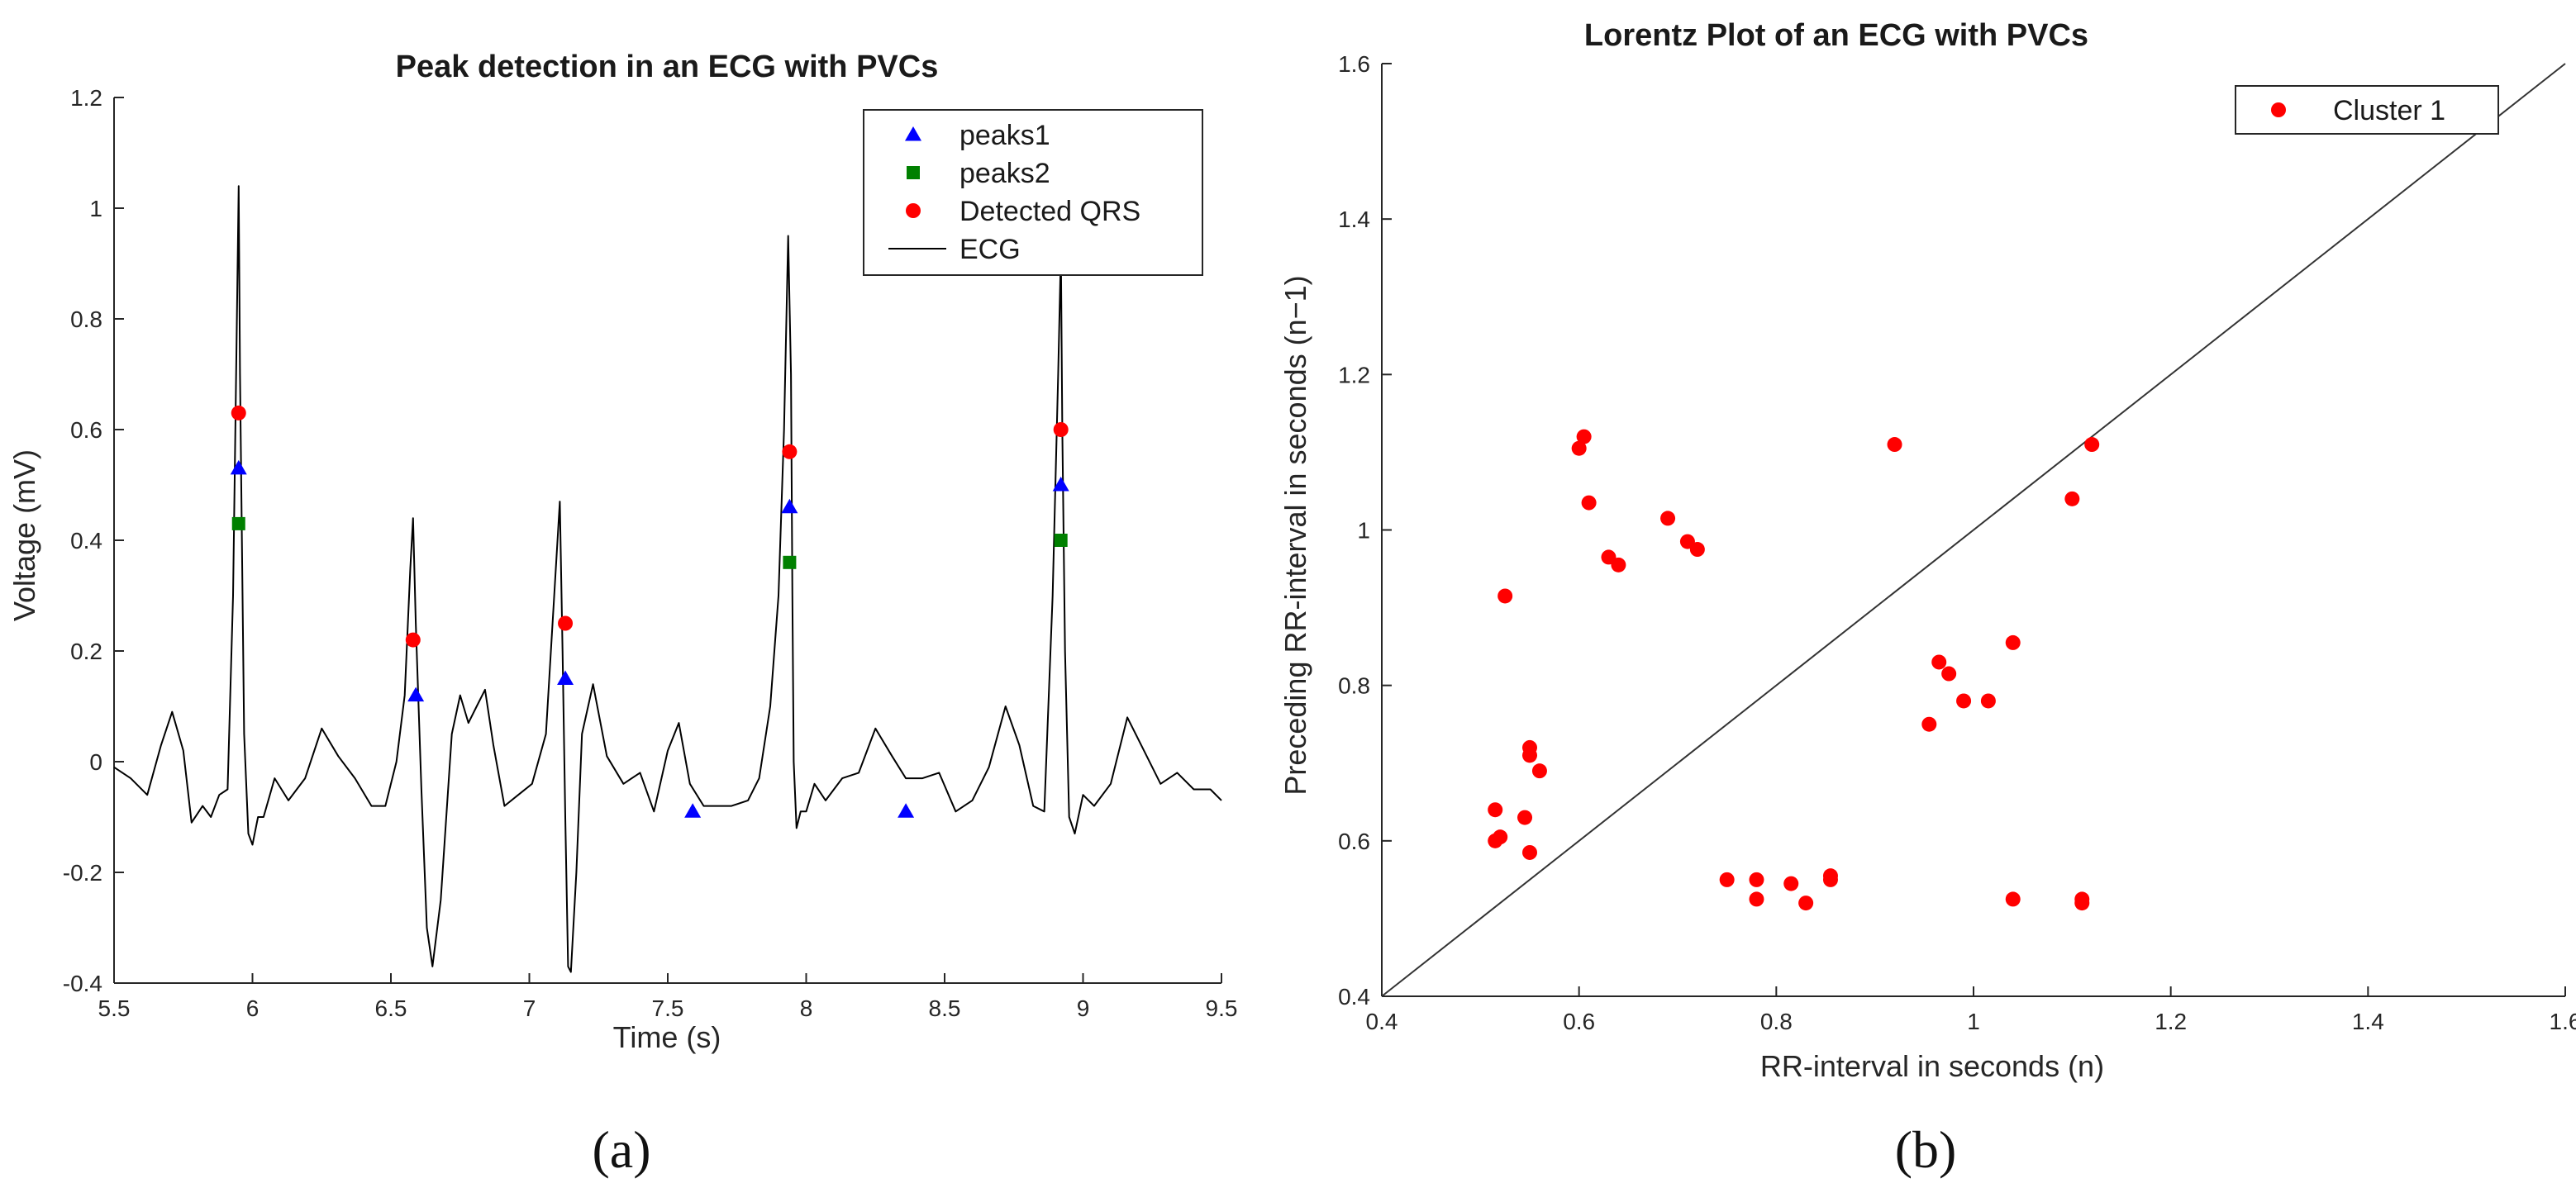 The image size is (2576, 1183). What do you see at coordinates (990, 249) in the screenshot?
I see `legend-entry-label: ECG` at bounding box center [990, 249].